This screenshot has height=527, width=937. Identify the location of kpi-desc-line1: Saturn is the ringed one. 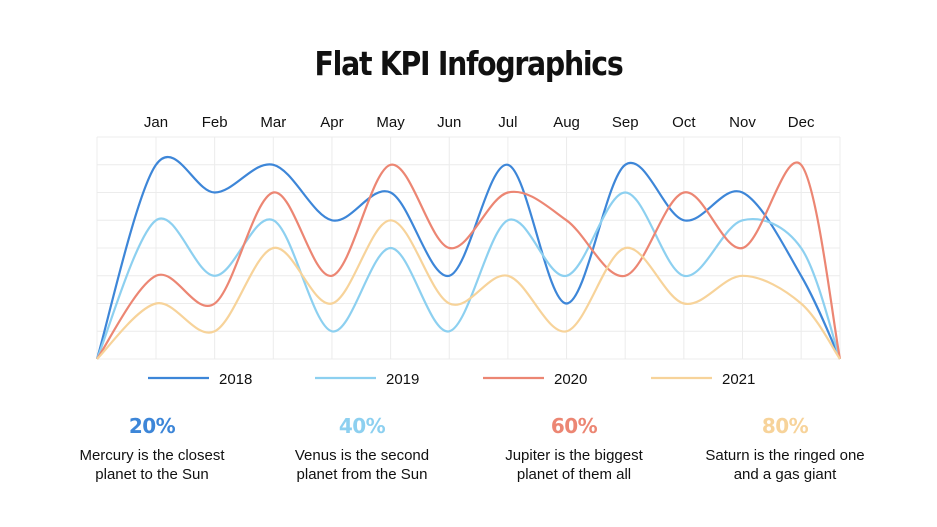
(785, 455).